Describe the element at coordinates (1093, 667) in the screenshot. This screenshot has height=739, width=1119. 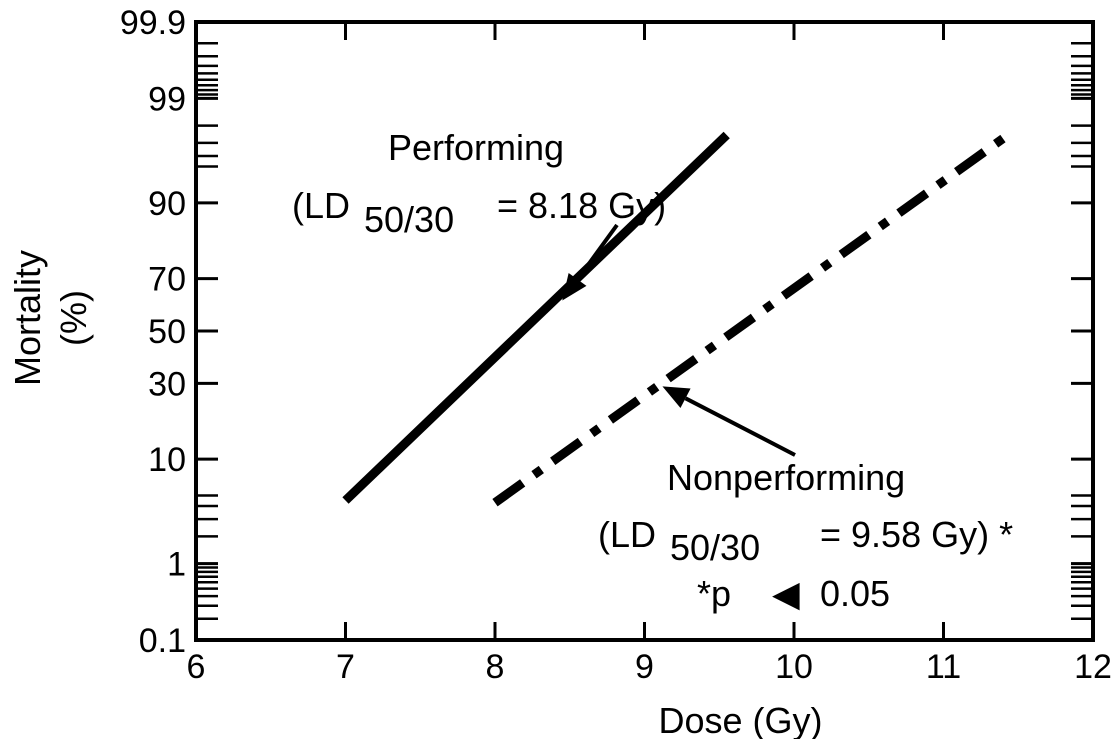
I see `x-tick-label: 12` at that location.